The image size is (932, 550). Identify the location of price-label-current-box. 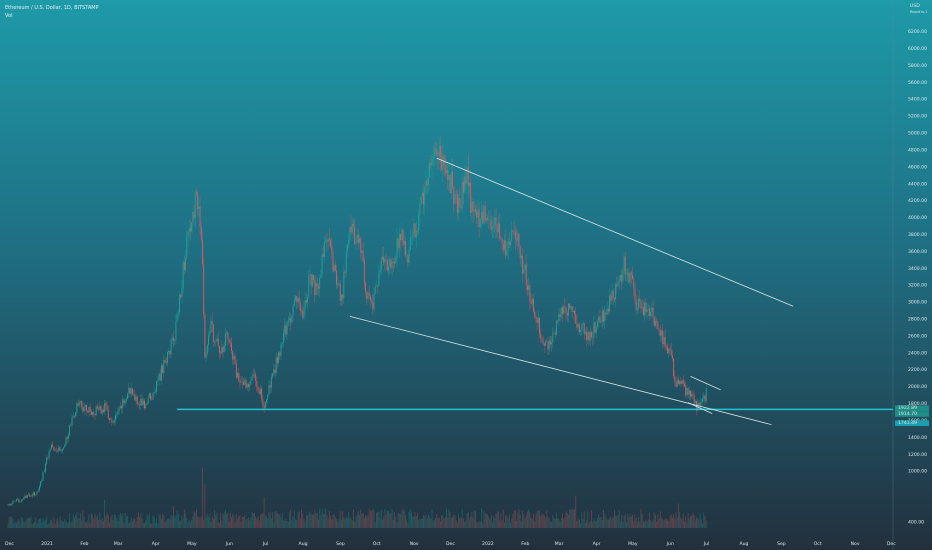
(912, 408).